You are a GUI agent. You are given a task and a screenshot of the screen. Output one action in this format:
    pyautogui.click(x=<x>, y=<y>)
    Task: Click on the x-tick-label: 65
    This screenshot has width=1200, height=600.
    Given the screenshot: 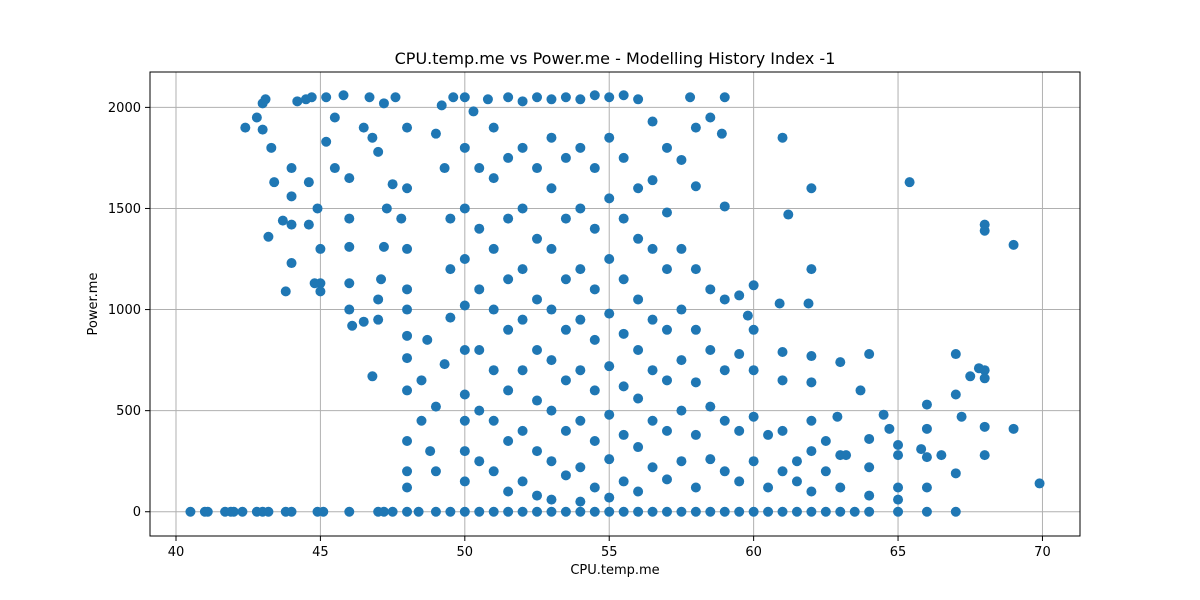 What is the action you would take?
    pyautogui.click(x=898, y=552)
    